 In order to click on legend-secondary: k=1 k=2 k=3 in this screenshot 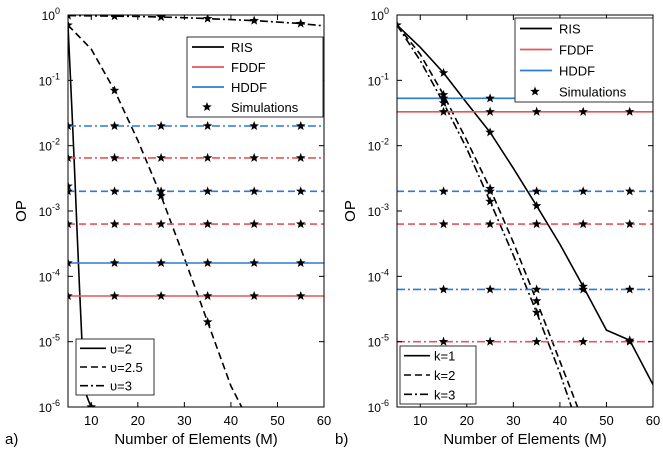, I will do `click(438, 375)`.